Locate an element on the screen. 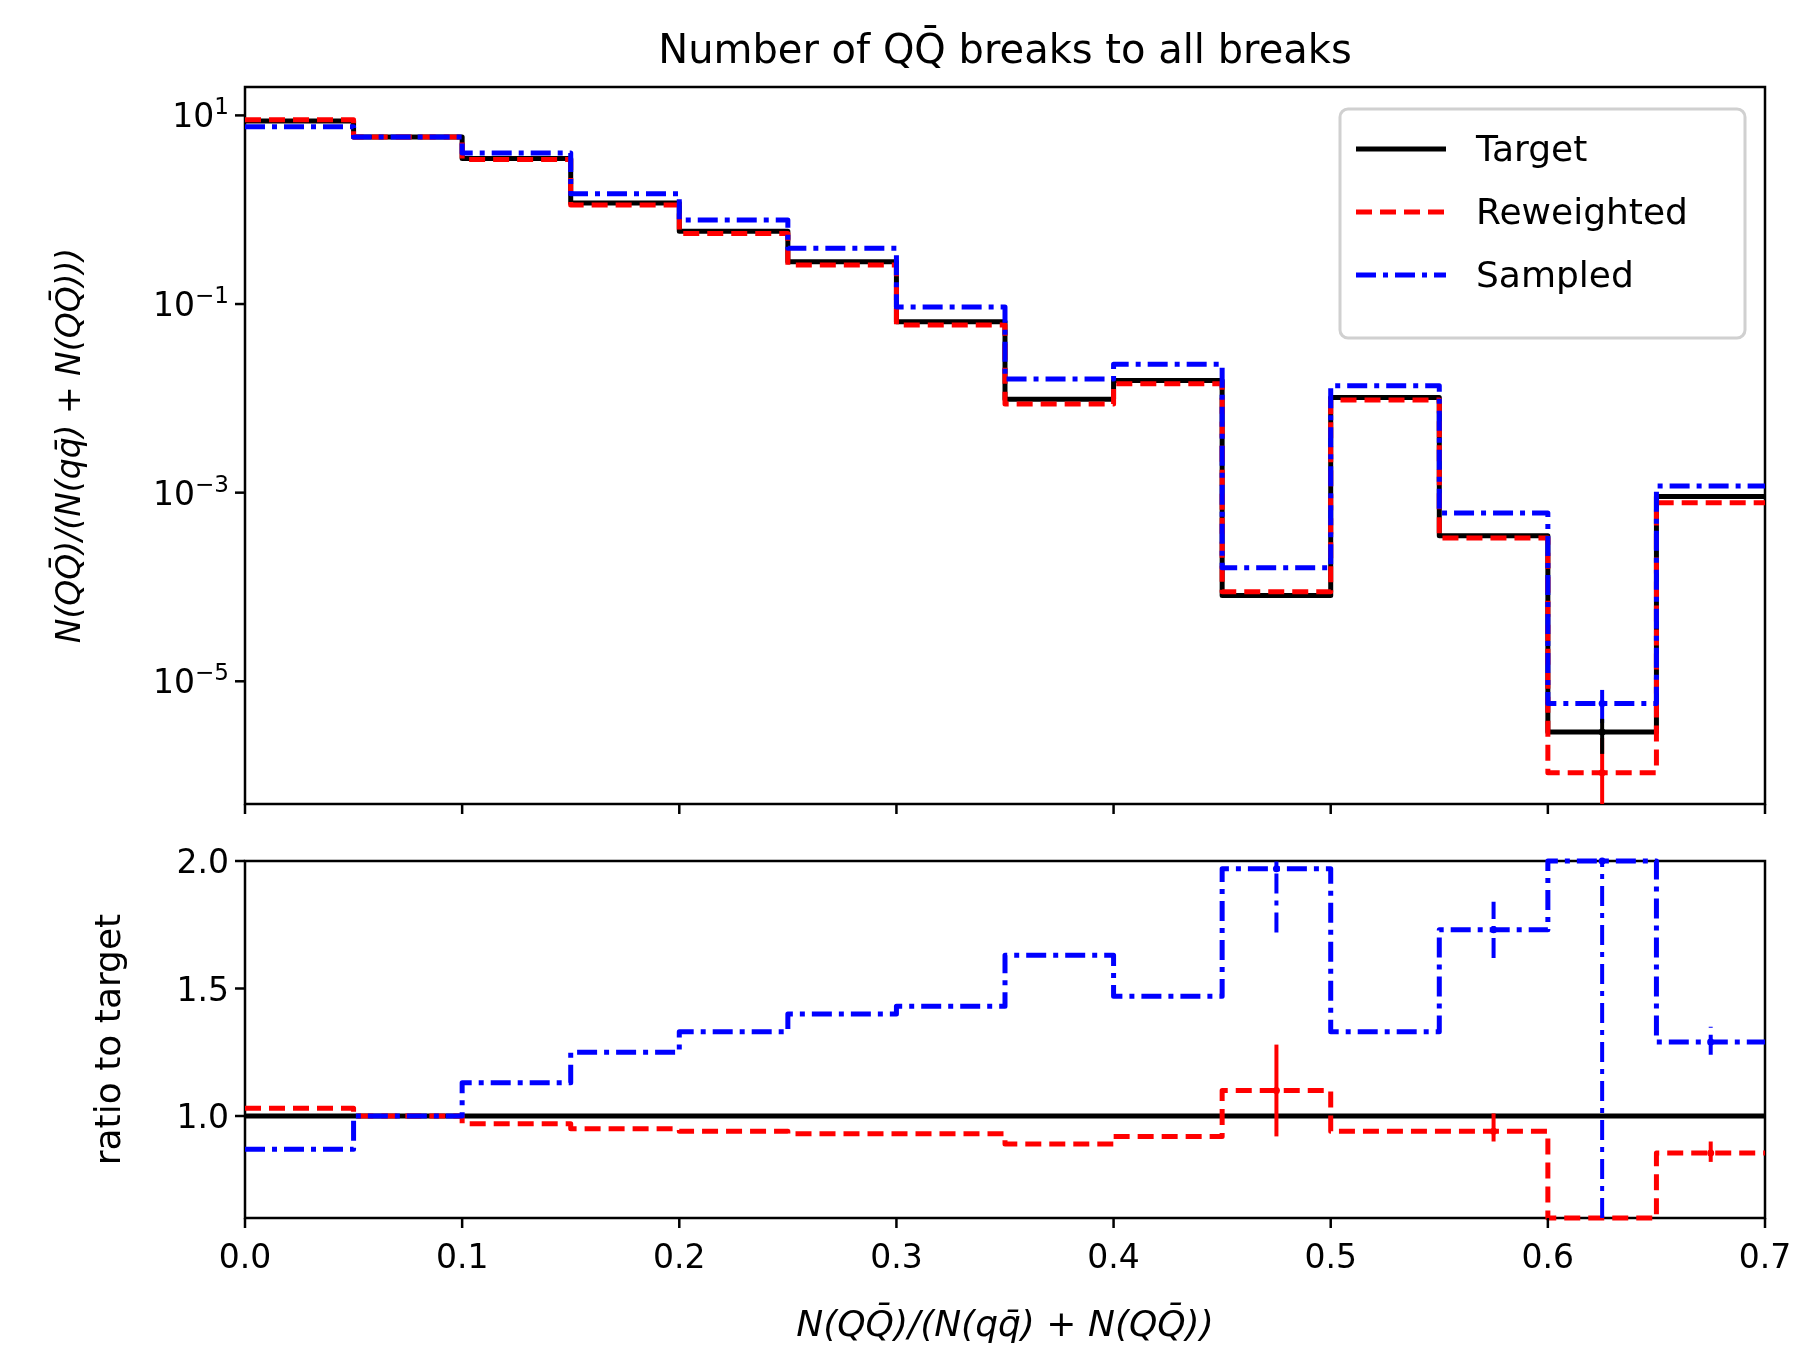 The image size is (1819, 1361). x-tick-label: 0.1 is located at coordinates (462, 1256).